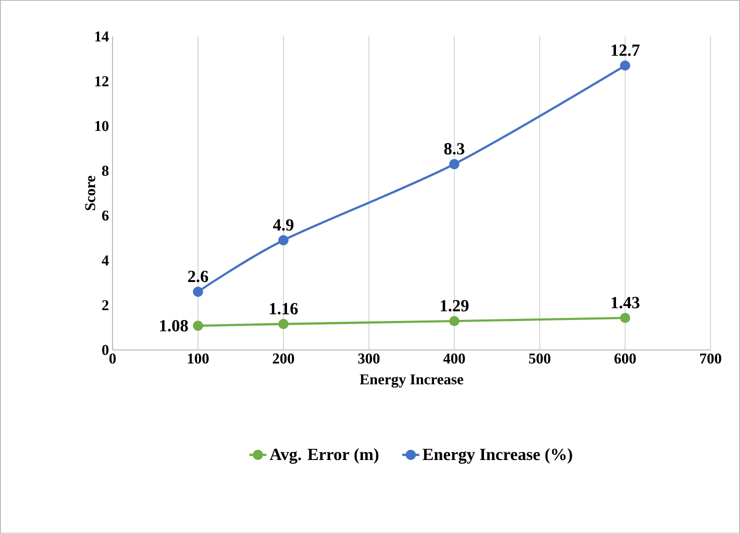 The width and height of the screenshot is (740, 534). I want to click on data-label: 1.16, so click(284, 309).